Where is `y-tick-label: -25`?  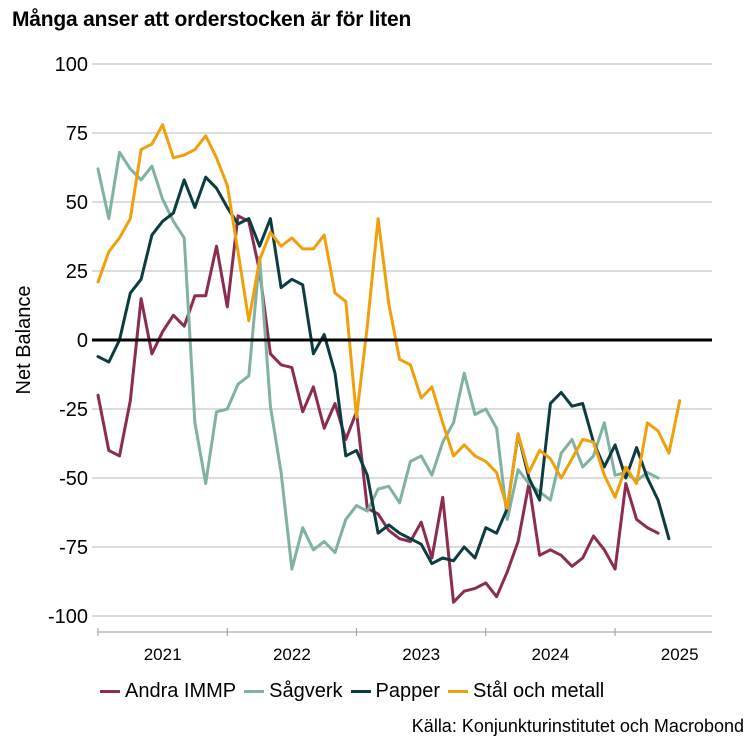 y-tick-label: -25 is located at coordinates (73, 410).